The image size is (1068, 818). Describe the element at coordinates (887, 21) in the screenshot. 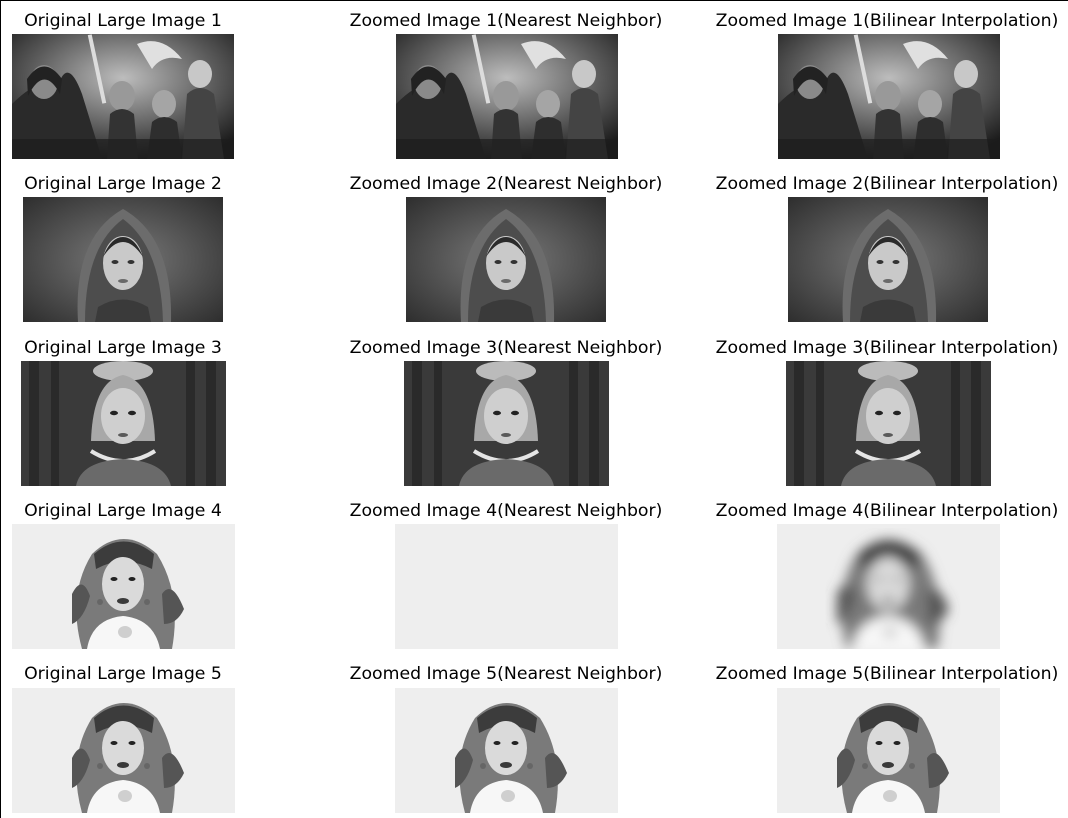

I see `bilinear-title-1: Zoomed Image 1(Bilinear Interpolation)` at that location.